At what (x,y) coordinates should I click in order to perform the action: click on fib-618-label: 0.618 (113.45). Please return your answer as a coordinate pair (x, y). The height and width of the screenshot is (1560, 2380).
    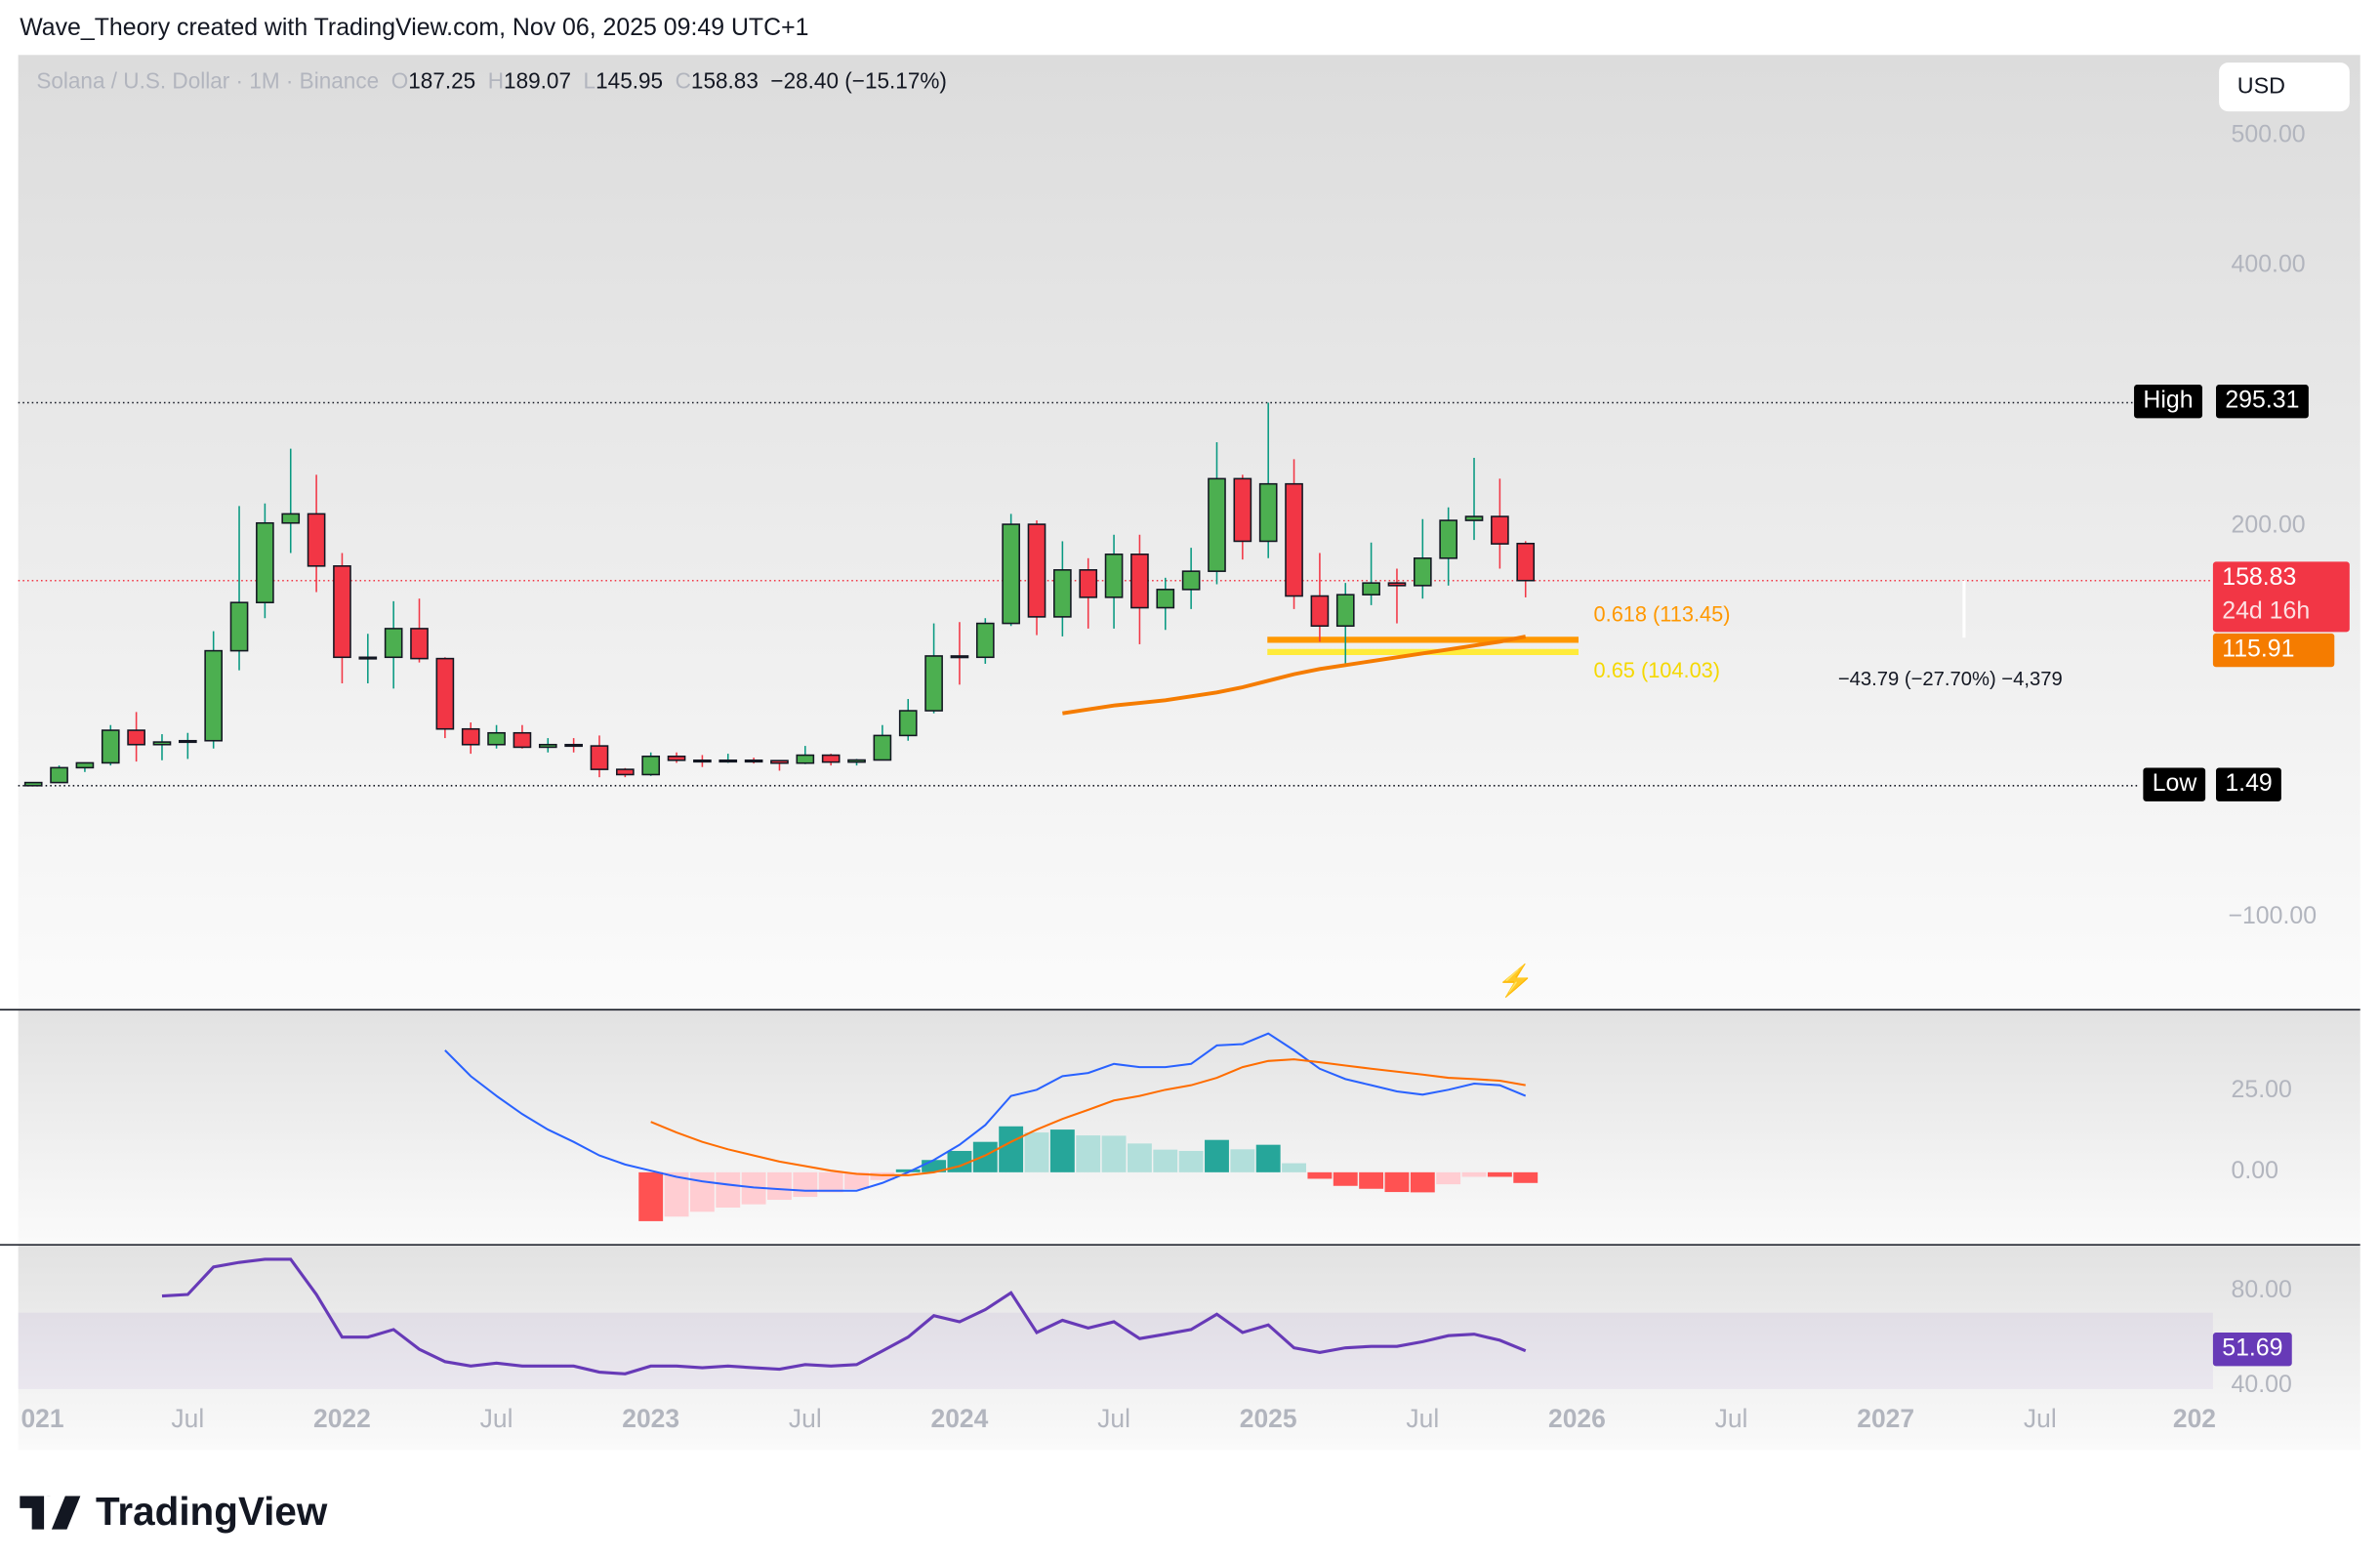
    Looking at the image, I should click on (1662, 614).